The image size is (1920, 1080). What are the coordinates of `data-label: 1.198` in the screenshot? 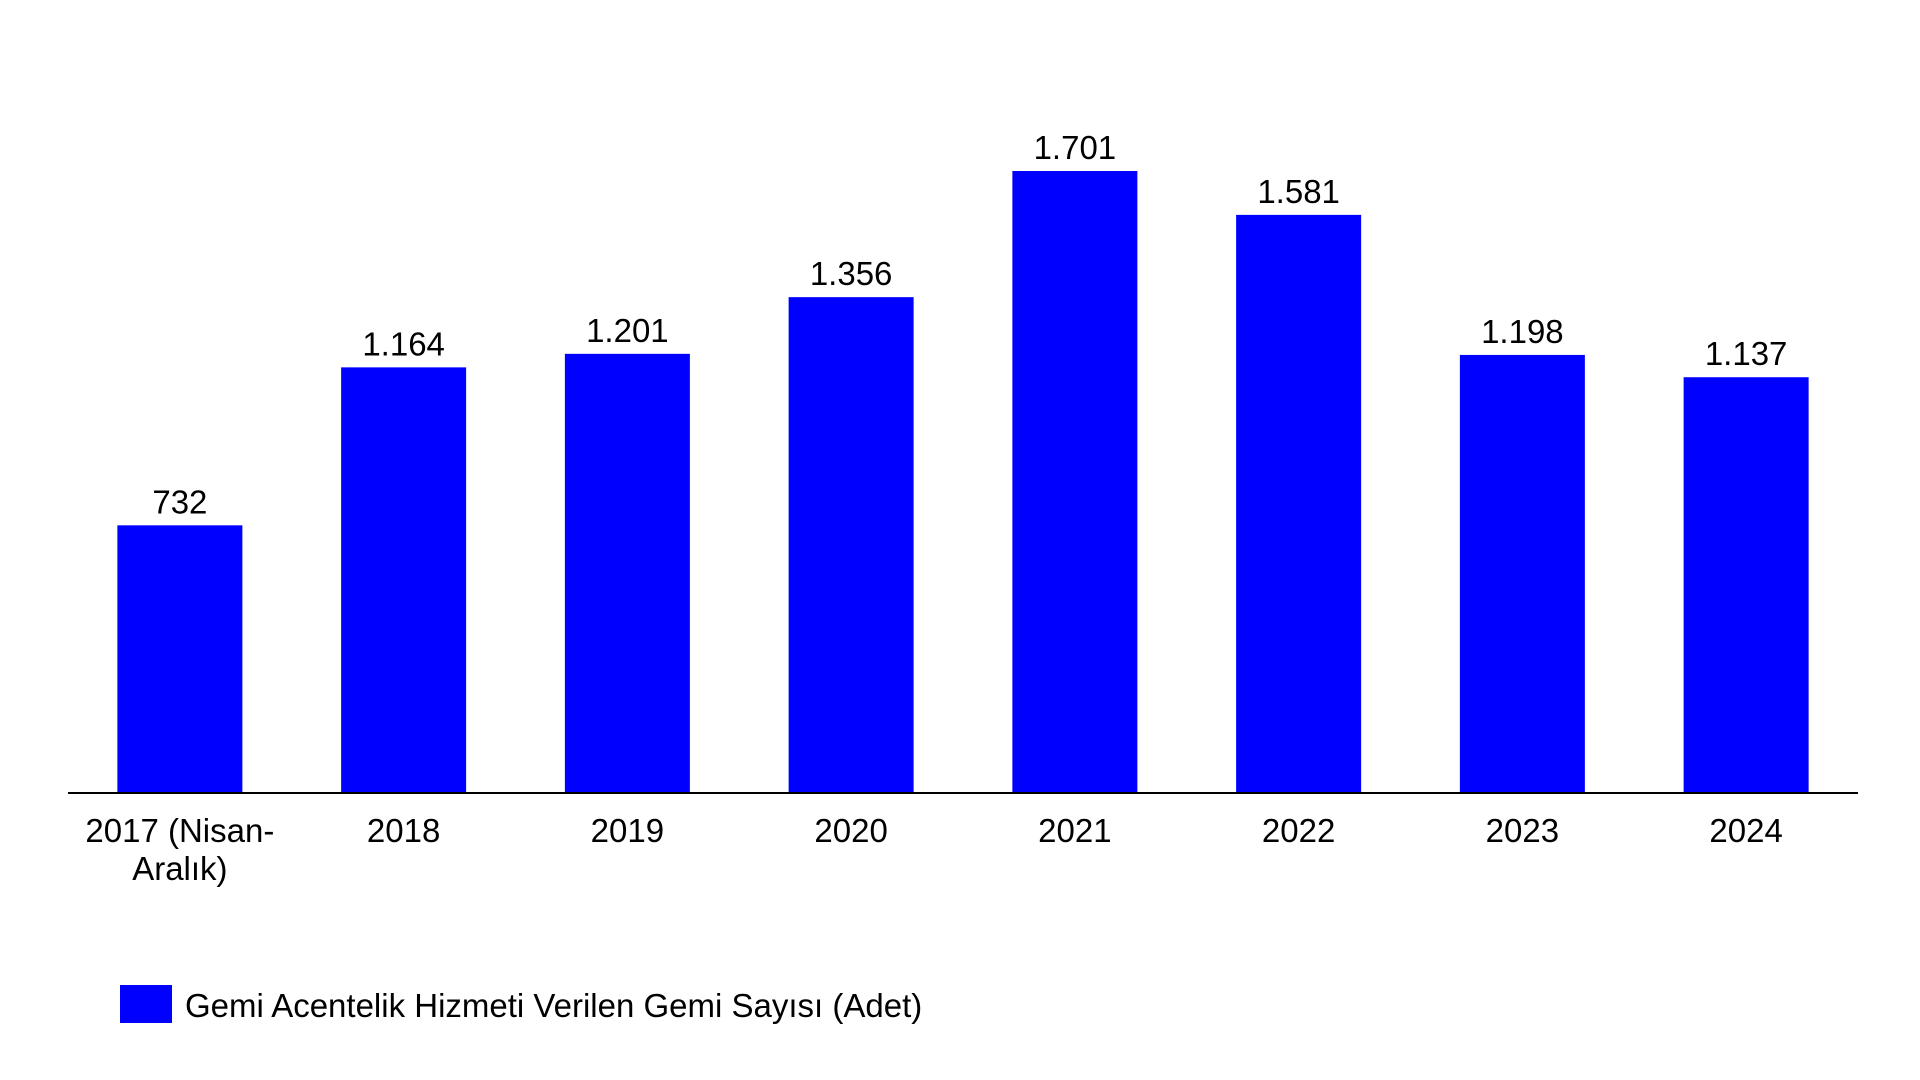 It's located at (1522, 331).